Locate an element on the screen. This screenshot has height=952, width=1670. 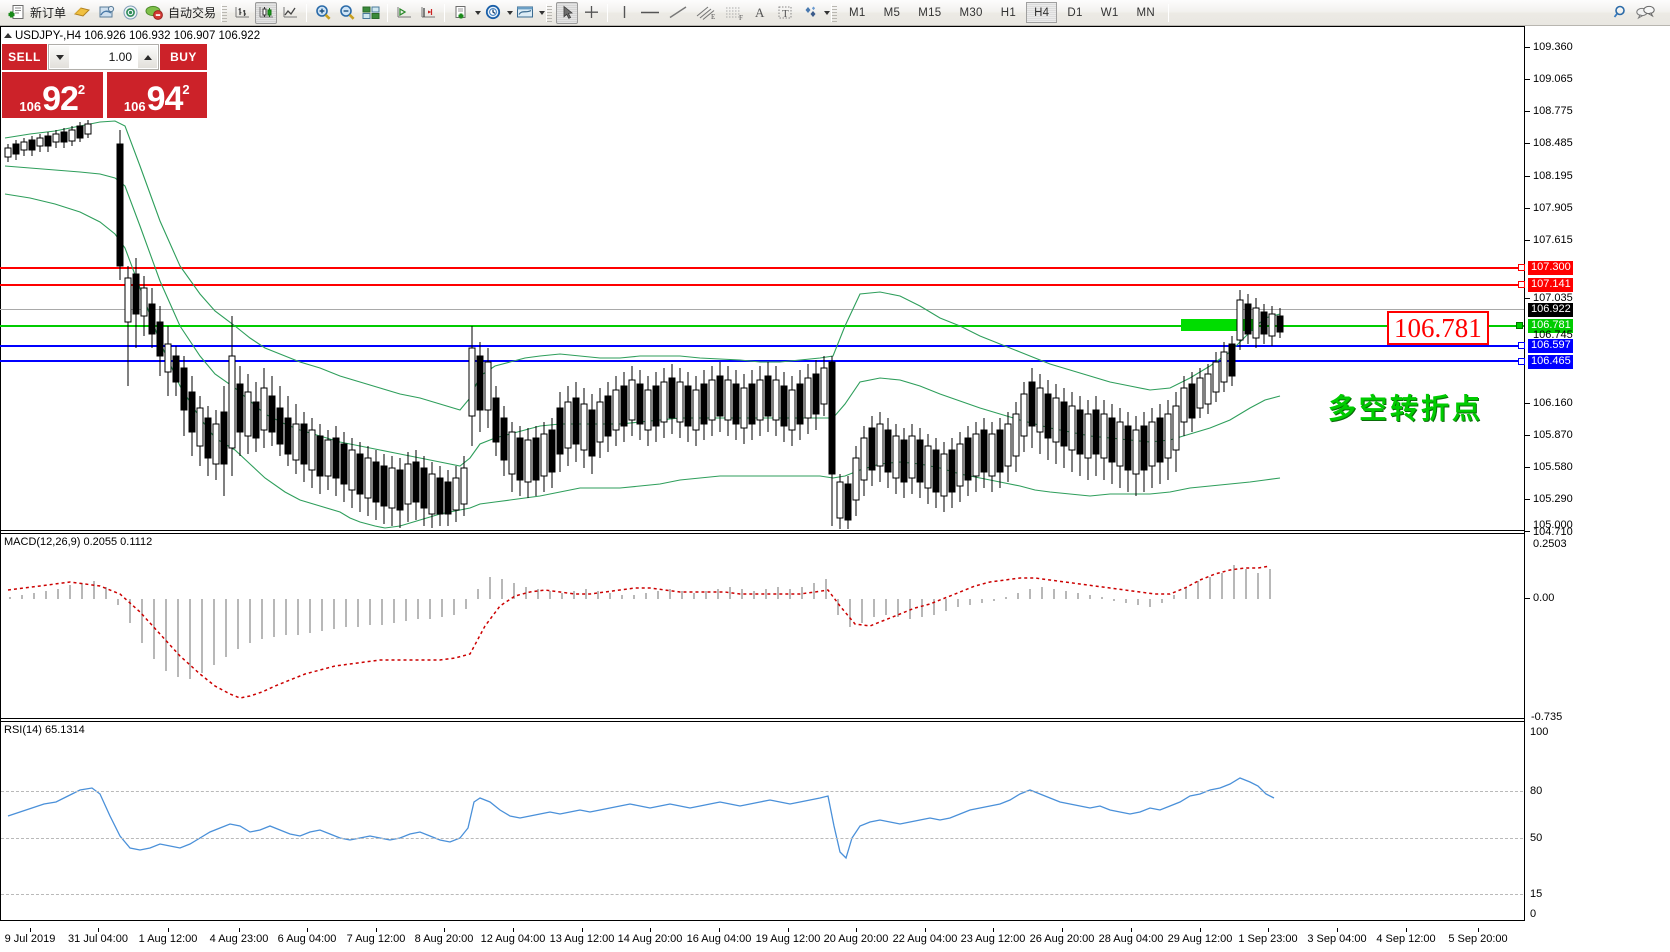
chinese-annotation: 多空转折点 is located at coordinates (1406, 408).